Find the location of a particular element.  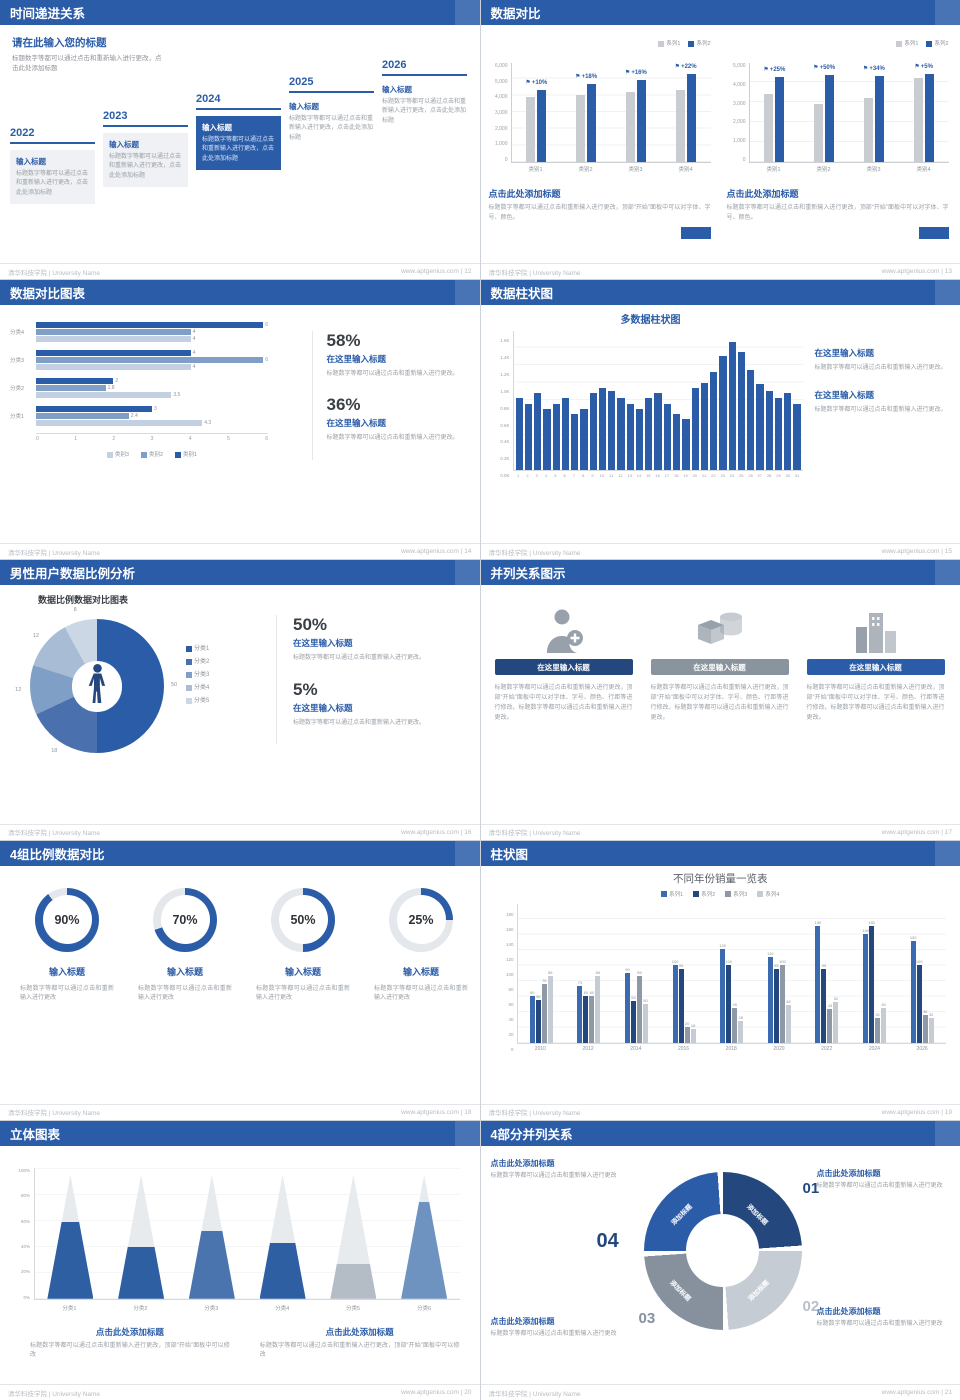

milestone-divider is located at coordinates (424, 75).